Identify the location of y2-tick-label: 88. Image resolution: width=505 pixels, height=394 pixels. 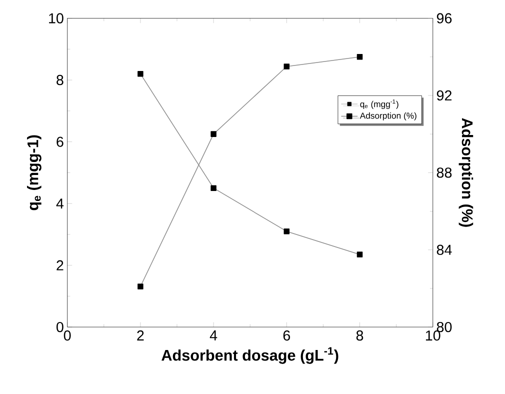
(444, 172).